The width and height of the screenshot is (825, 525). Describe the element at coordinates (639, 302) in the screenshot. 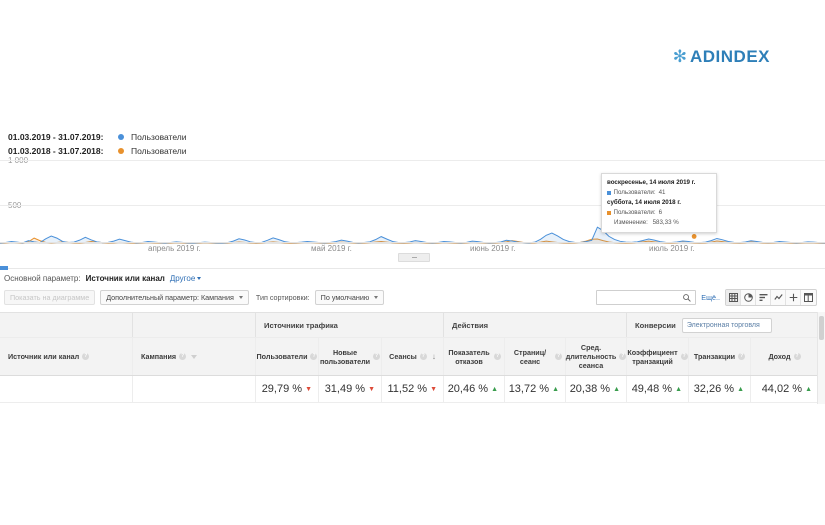

I see `search-input` at that location.